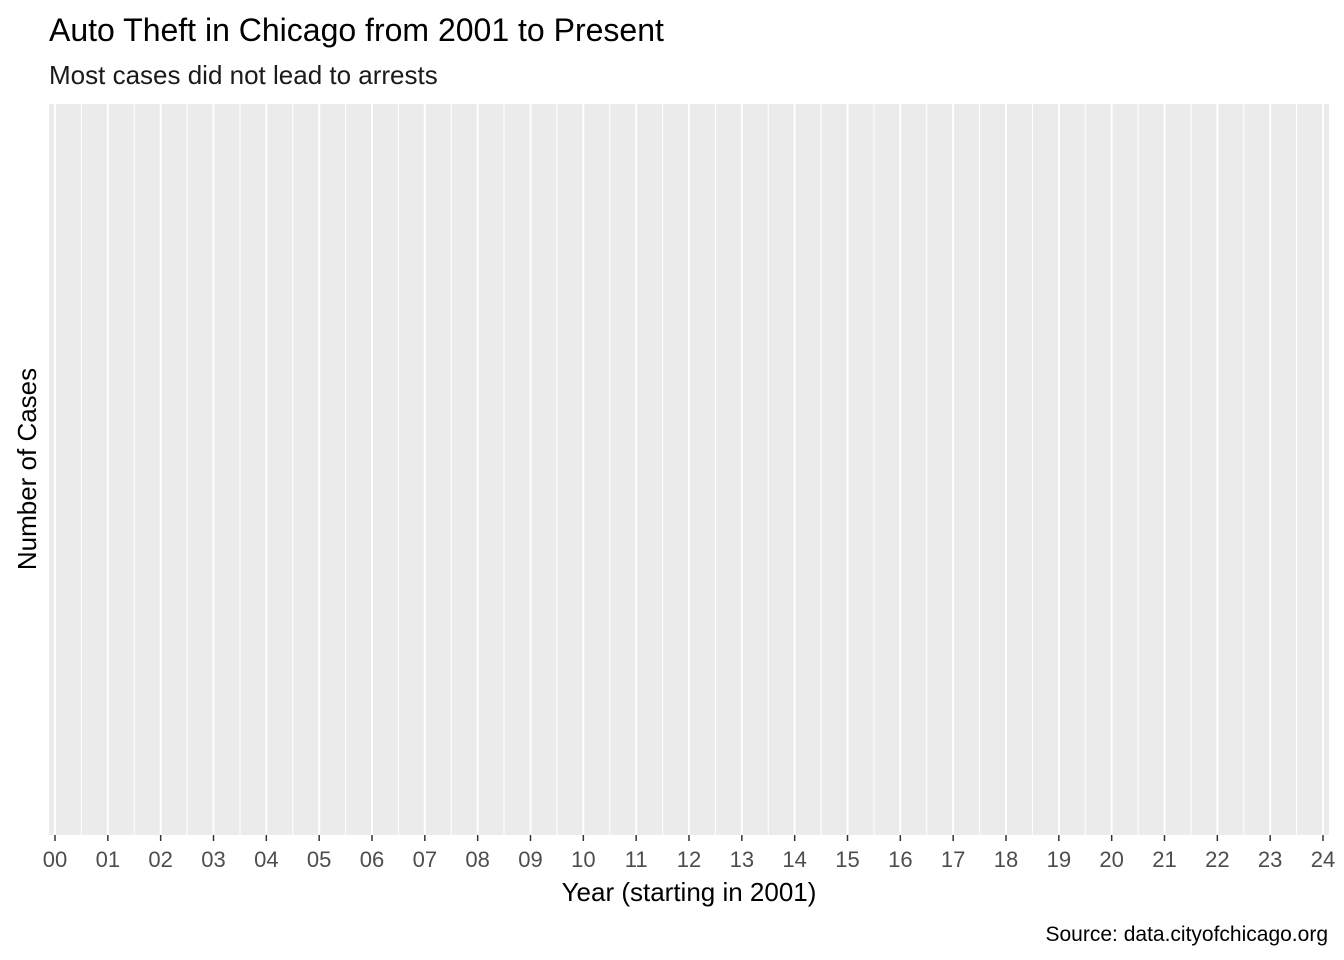 This screenshot has height=960, width=1344. I want to click on x-tick-label: 06, so click(372, 859).